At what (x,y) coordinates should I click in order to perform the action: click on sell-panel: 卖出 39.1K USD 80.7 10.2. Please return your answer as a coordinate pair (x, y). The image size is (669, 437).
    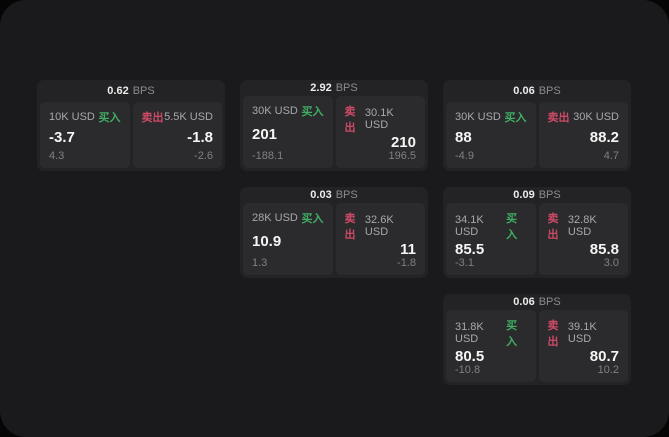
    Looking at the image, I should click on (583, 346).